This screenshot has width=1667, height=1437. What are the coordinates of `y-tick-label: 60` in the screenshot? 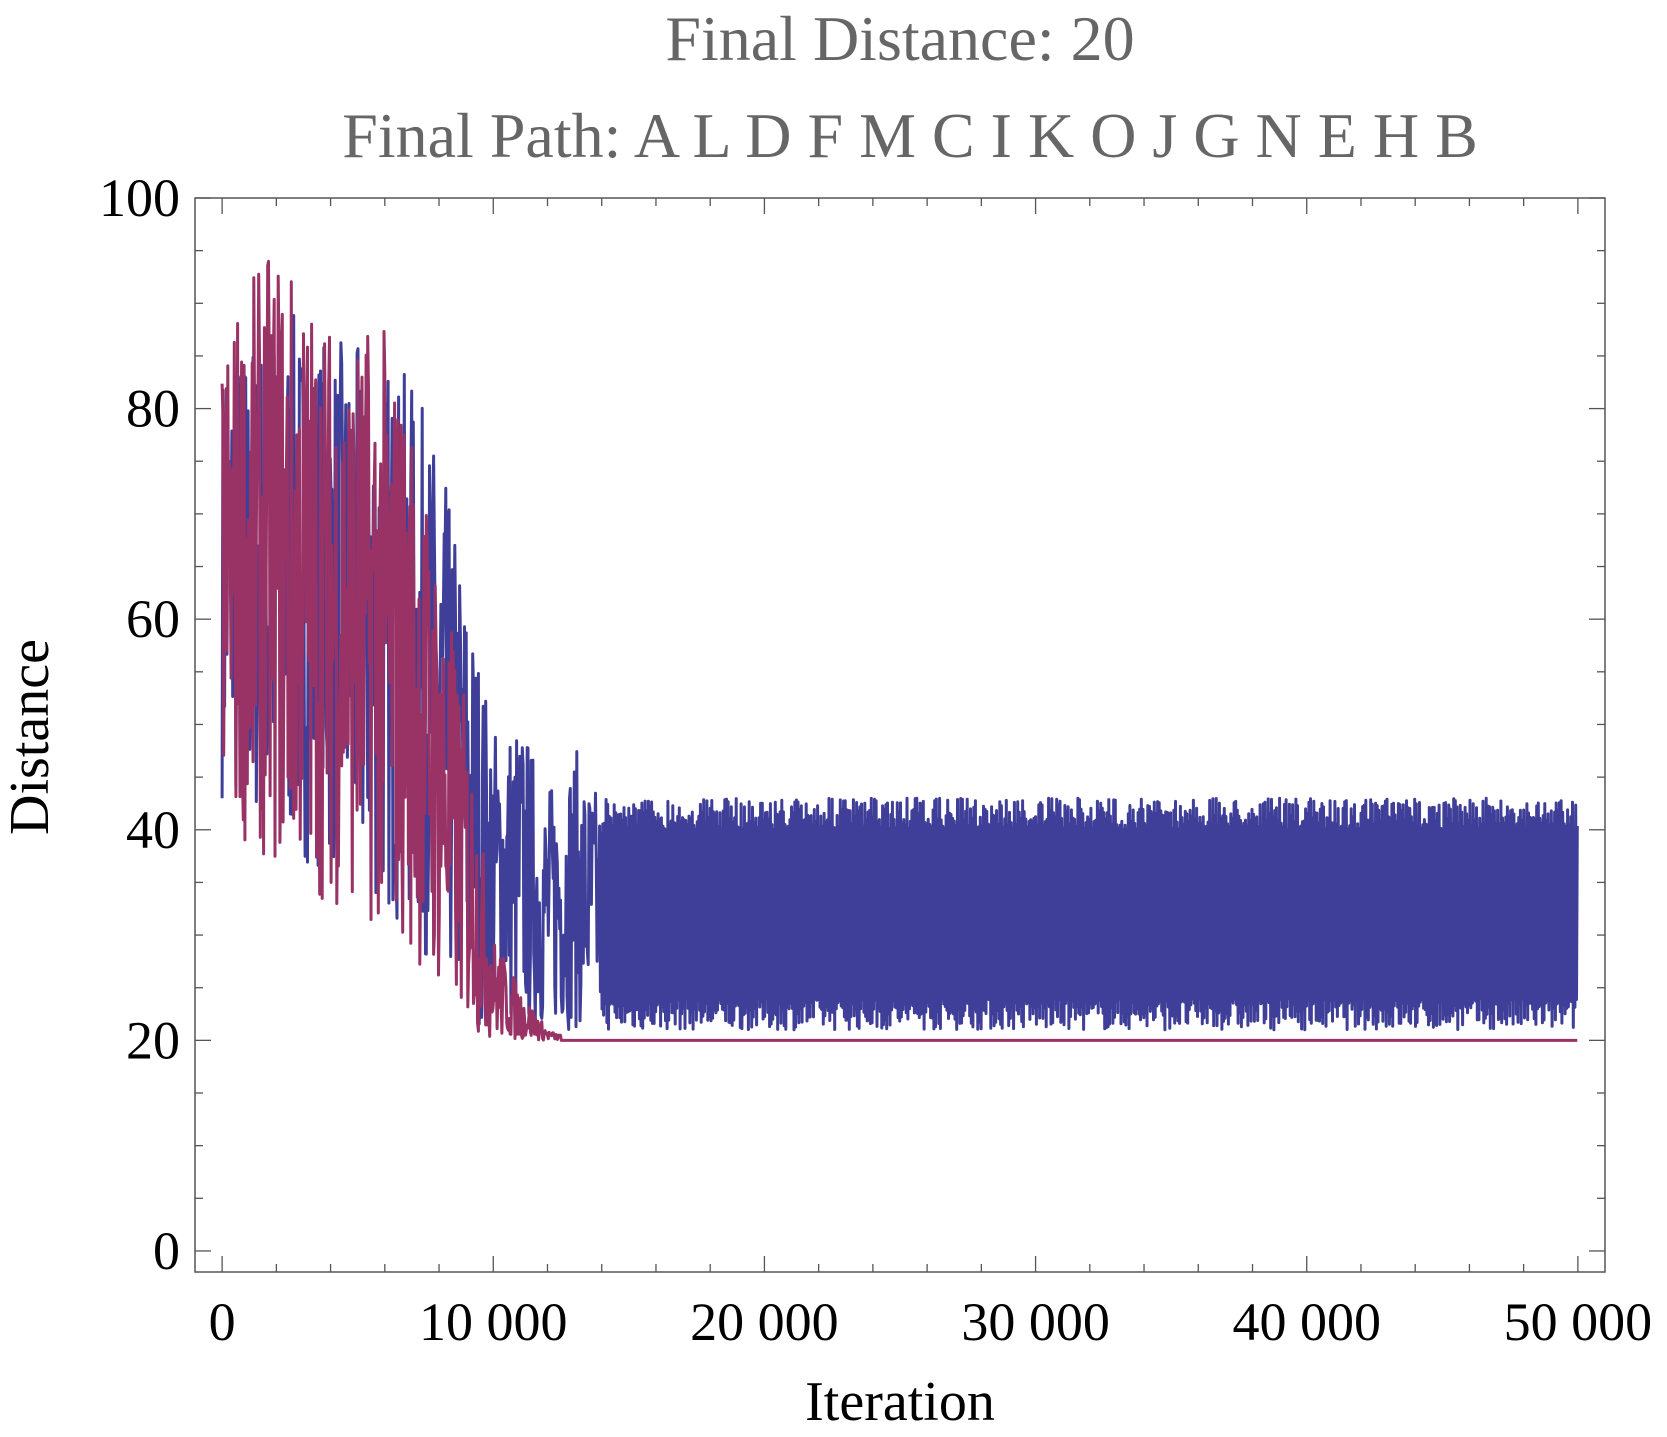 It's located at (153, 619).